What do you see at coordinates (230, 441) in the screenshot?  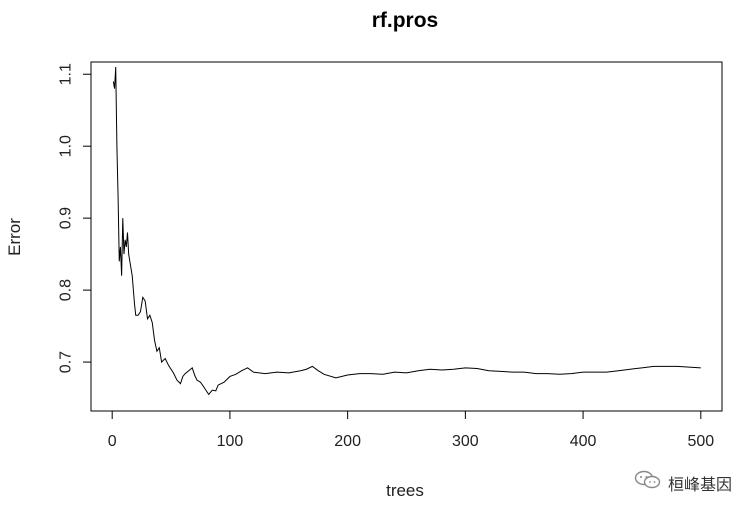 I see `x-tick-label: 100` at bounding box center [230, 441].